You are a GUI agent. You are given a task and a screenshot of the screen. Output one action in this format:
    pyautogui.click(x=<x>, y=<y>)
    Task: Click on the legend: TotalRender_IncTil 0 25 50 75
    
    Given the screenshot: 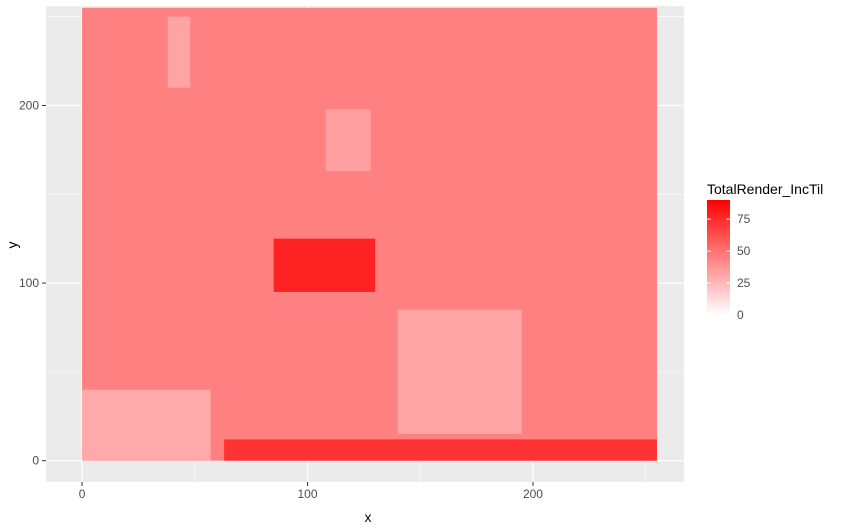 What is the action you would take?
    pyautogui.click(x=765, y=251)
    